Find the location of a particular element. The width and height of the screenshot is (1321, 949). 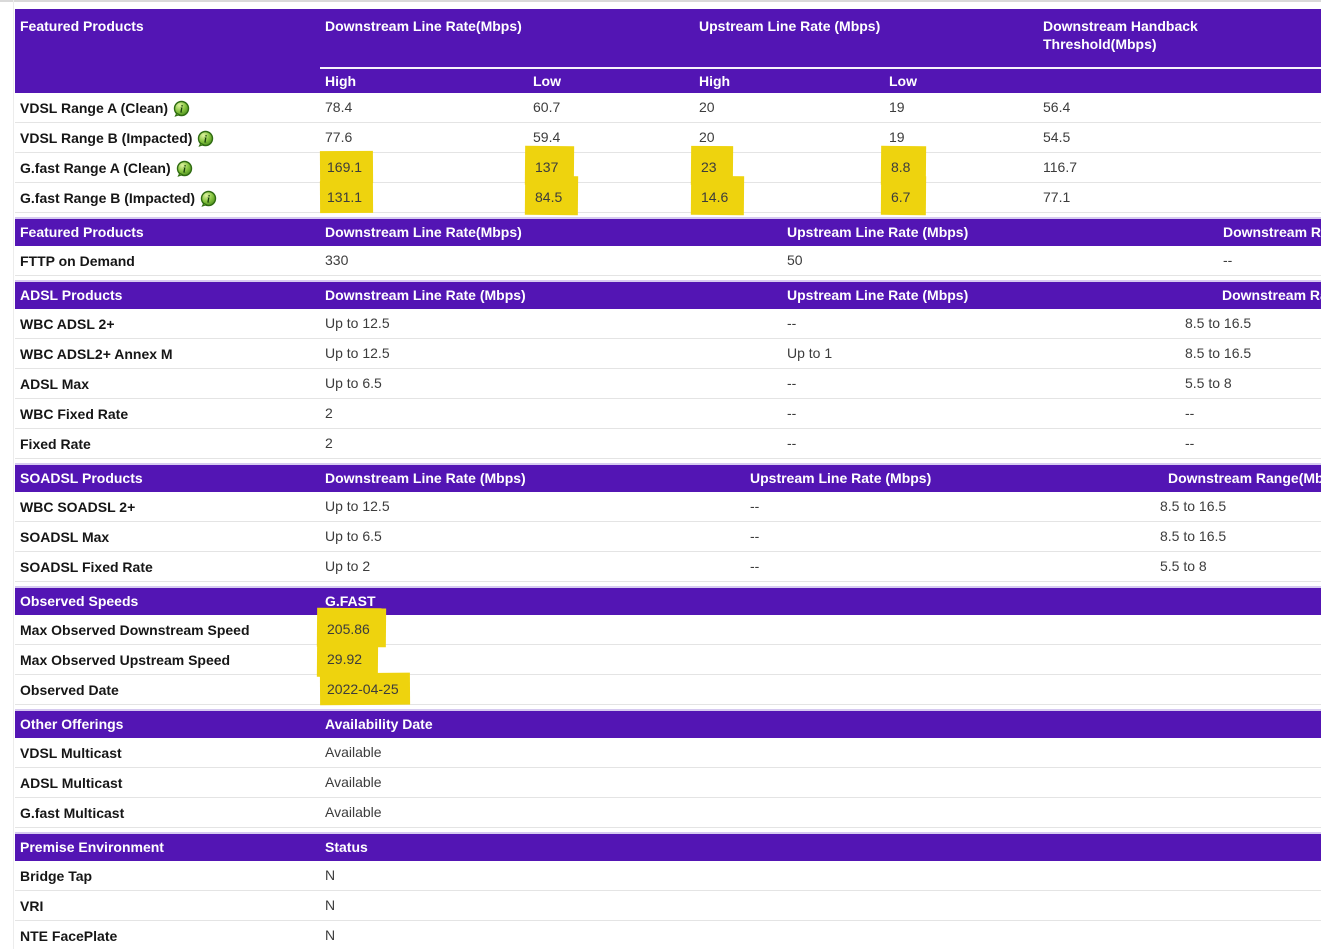

cell-value: 116.7 is located at coordinates (1060, 167).